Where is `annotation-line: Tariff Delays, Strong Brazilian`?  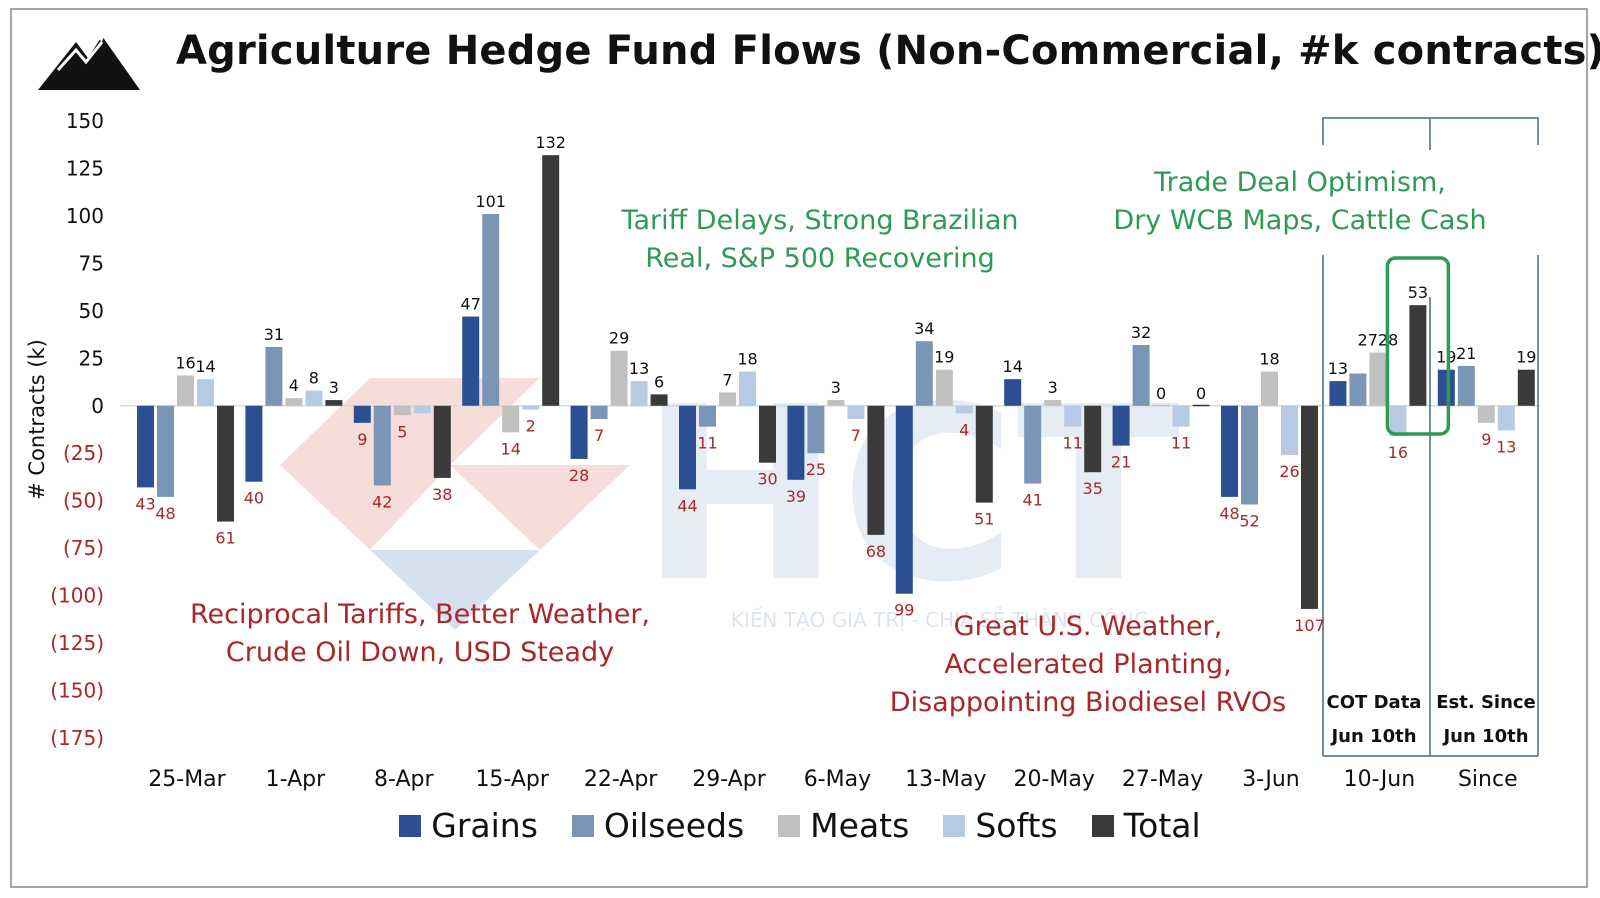
annotation-line: Tariff Delays, Strong Brazilian is located at coordinates (820, 220).